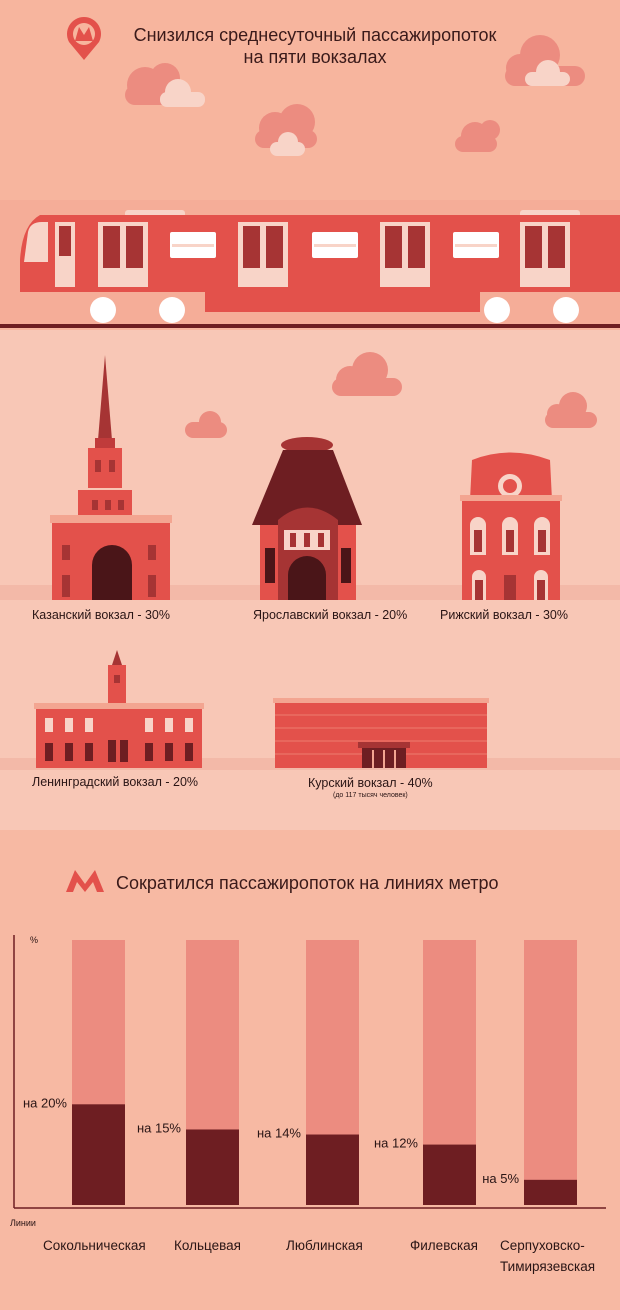 Image resolution: width=620 pixels, height=1310 pixels. I want to click on category-label: Кольцевая, so click(207, 1245).